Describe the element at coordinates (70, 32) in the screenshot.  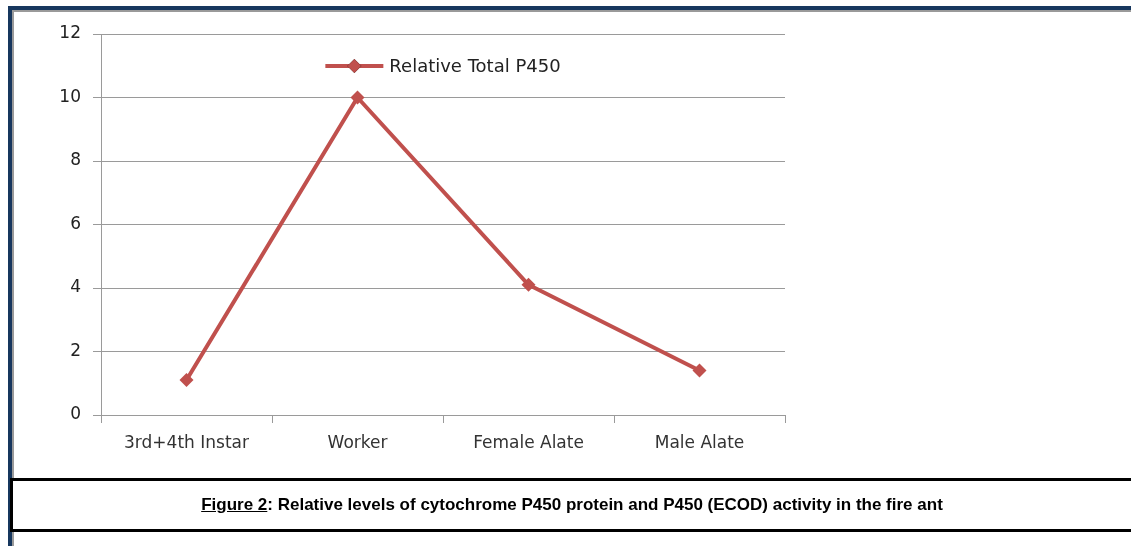
I see `y-tick-label: 12` at that location.